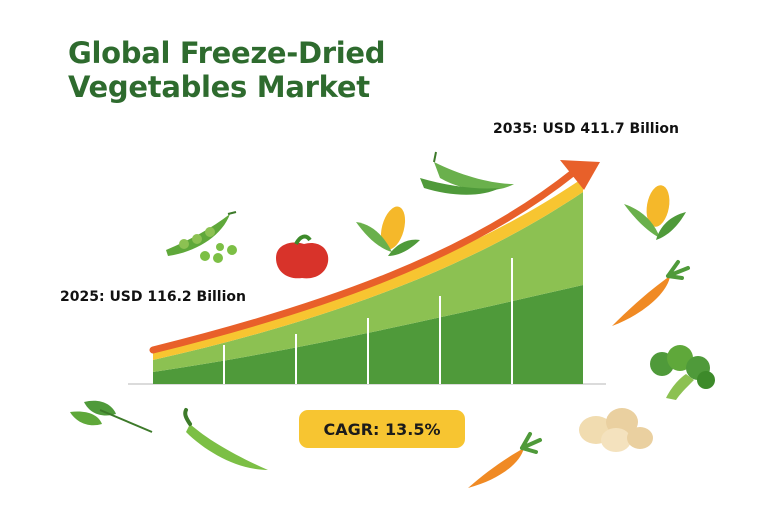  Describe the element at coordinates (219, 87) in the screenshot. I see `title-line-2: Vegetables Market` at that location.